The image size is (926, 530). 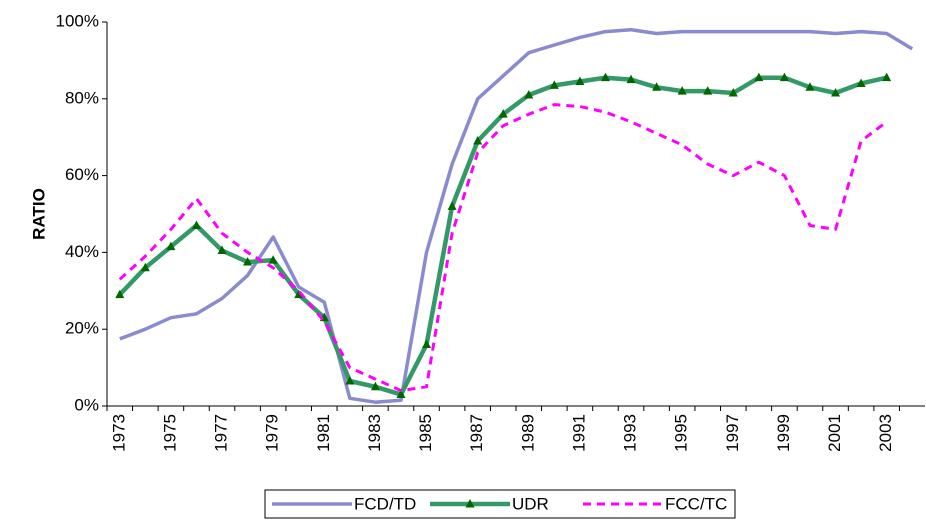 What do you see at coordinates (530, 503) in the screenshot?
I see `legend-label: UDR` at bounding box center [530, 503].